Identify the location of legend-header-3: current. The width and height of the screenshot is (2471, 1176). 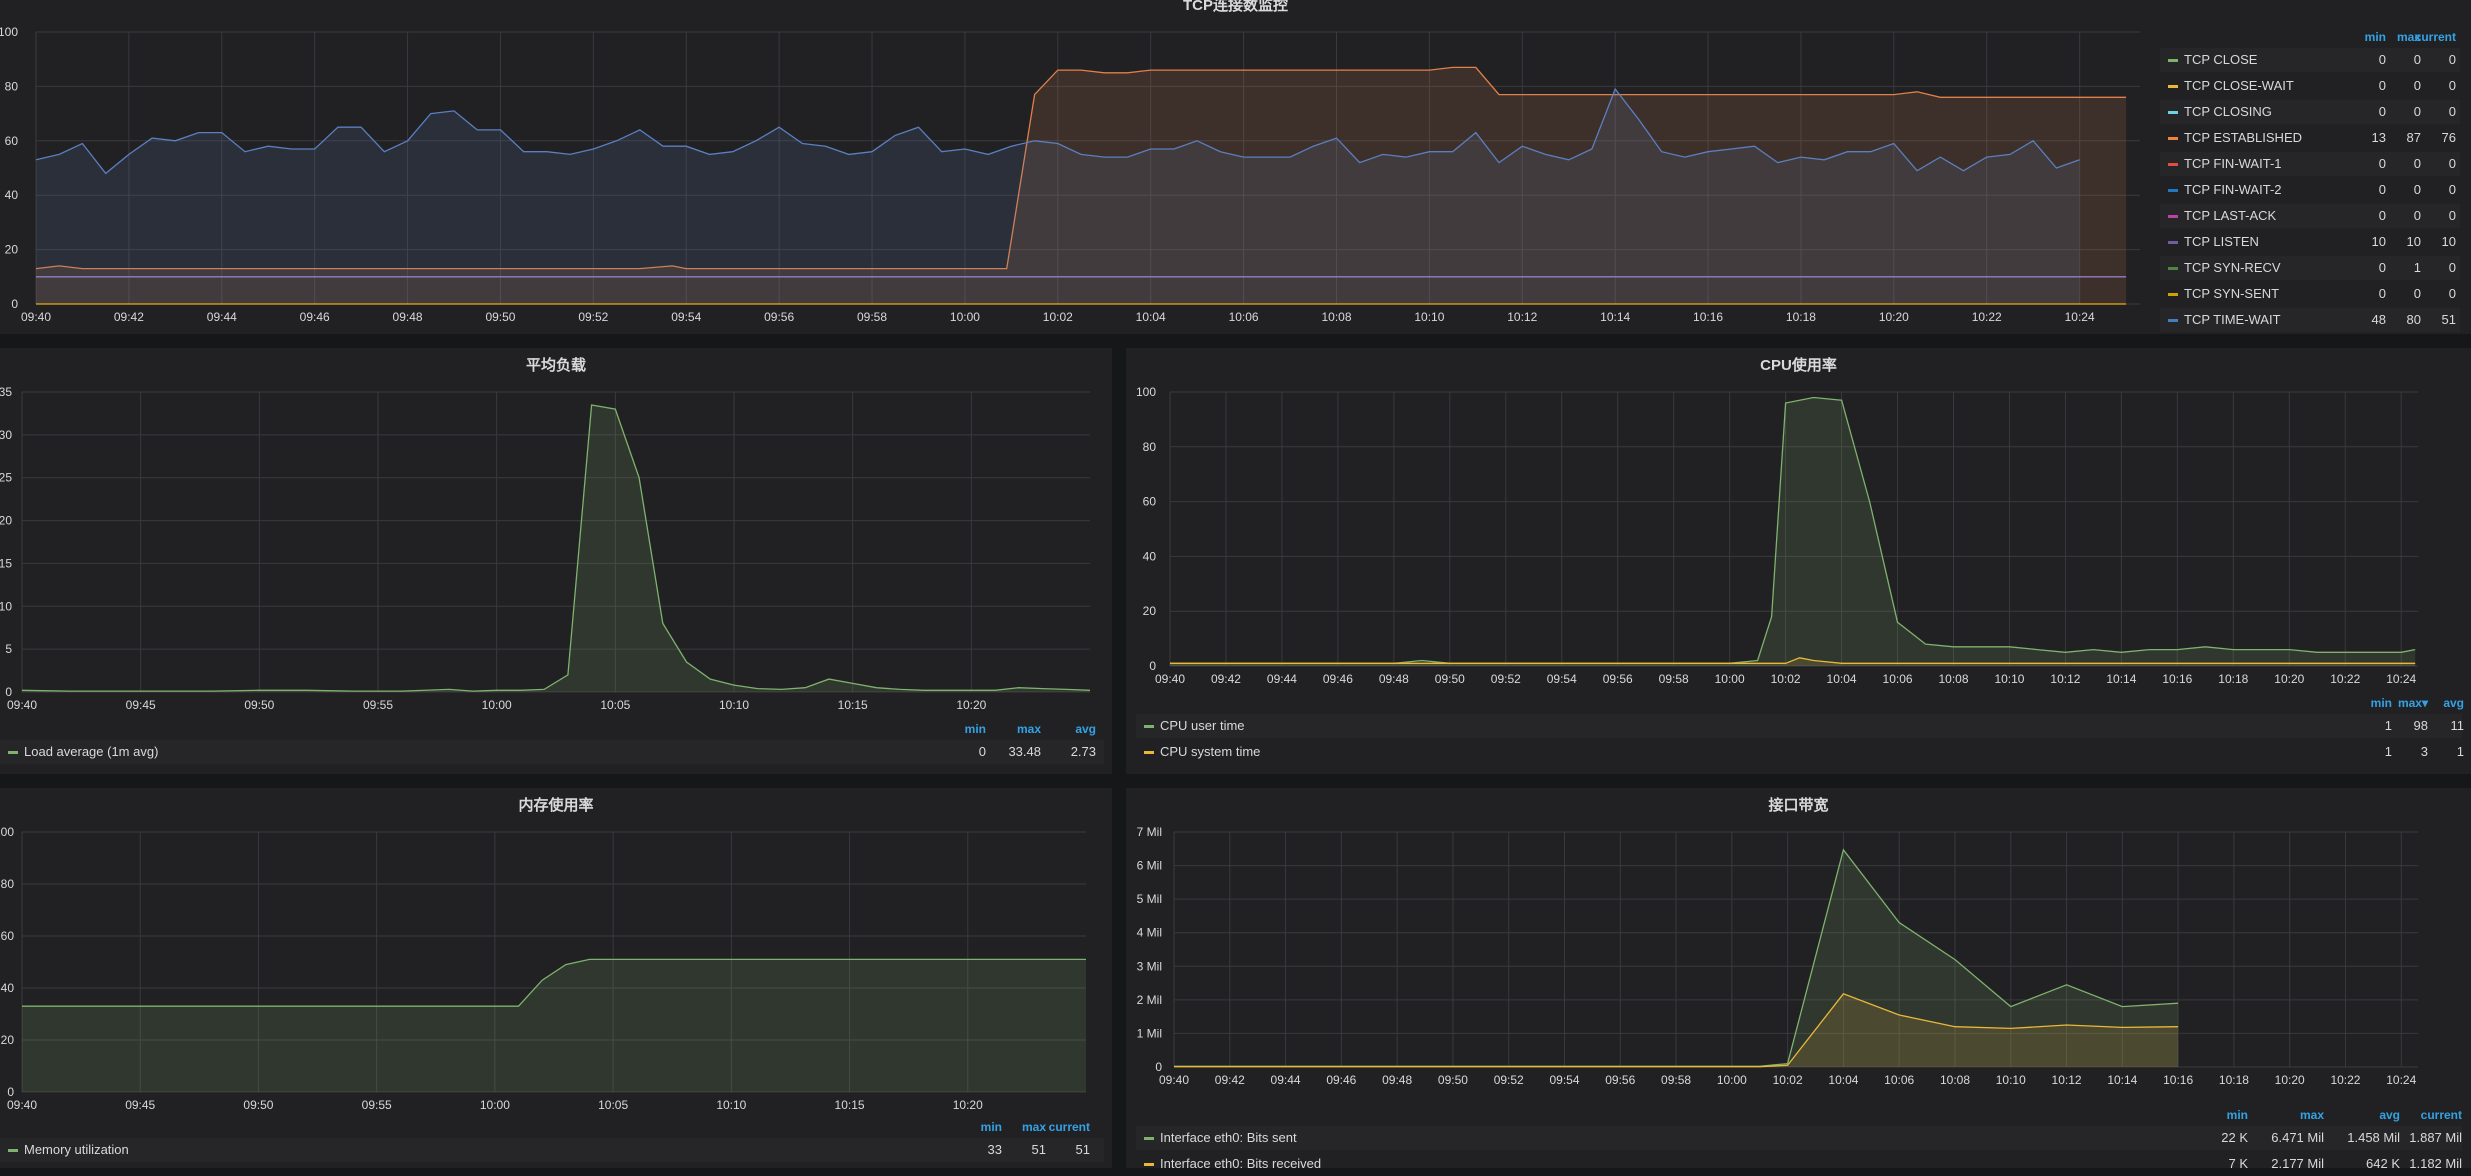
(2441, 1115).